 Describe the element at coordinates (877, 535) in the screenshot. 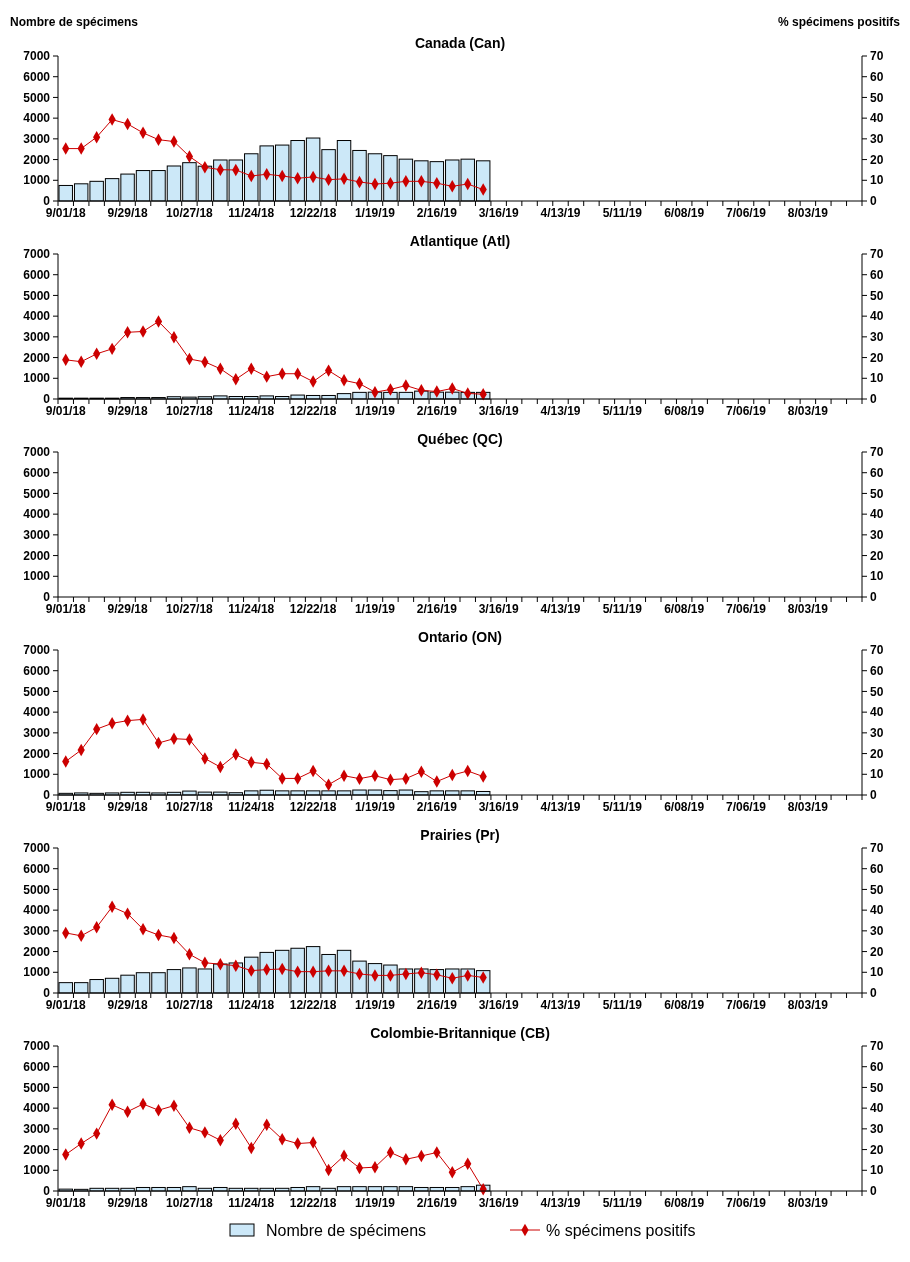

I see `y2-tick-label: 30` at that location.